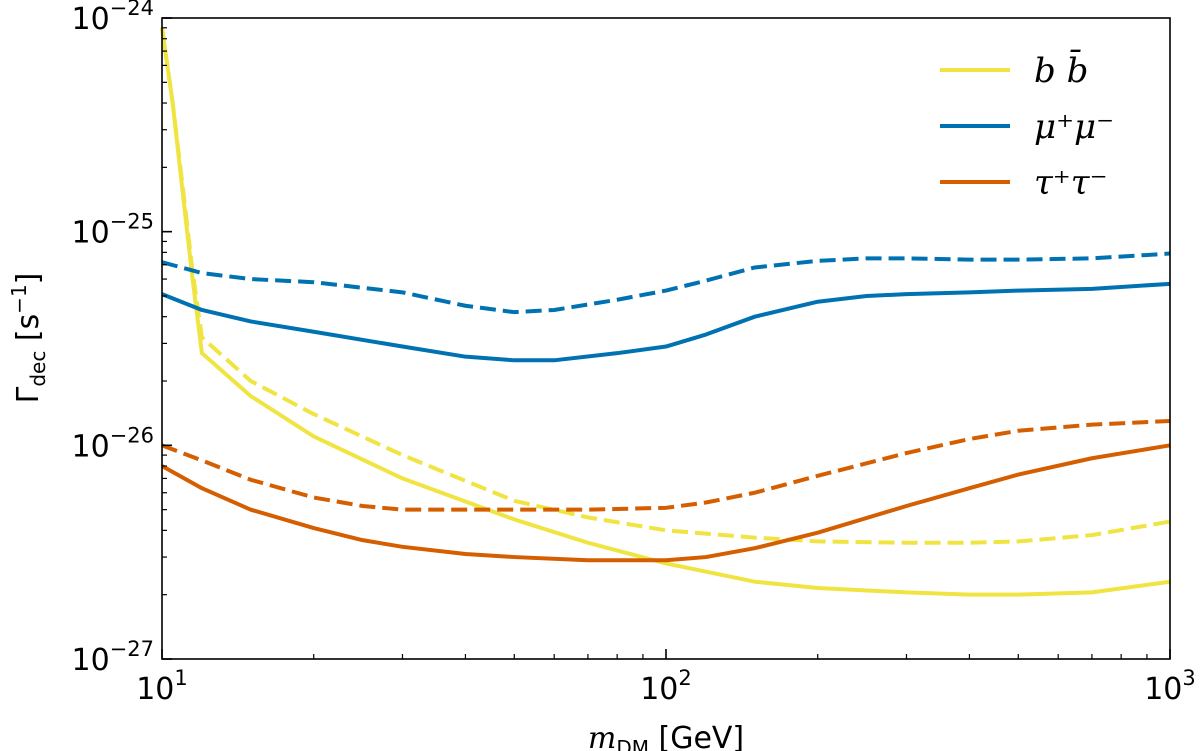  Describe the element at coordinates (696, 736) in the screenshot. I see `x-axis-label-unit: [GeV]` at that location.